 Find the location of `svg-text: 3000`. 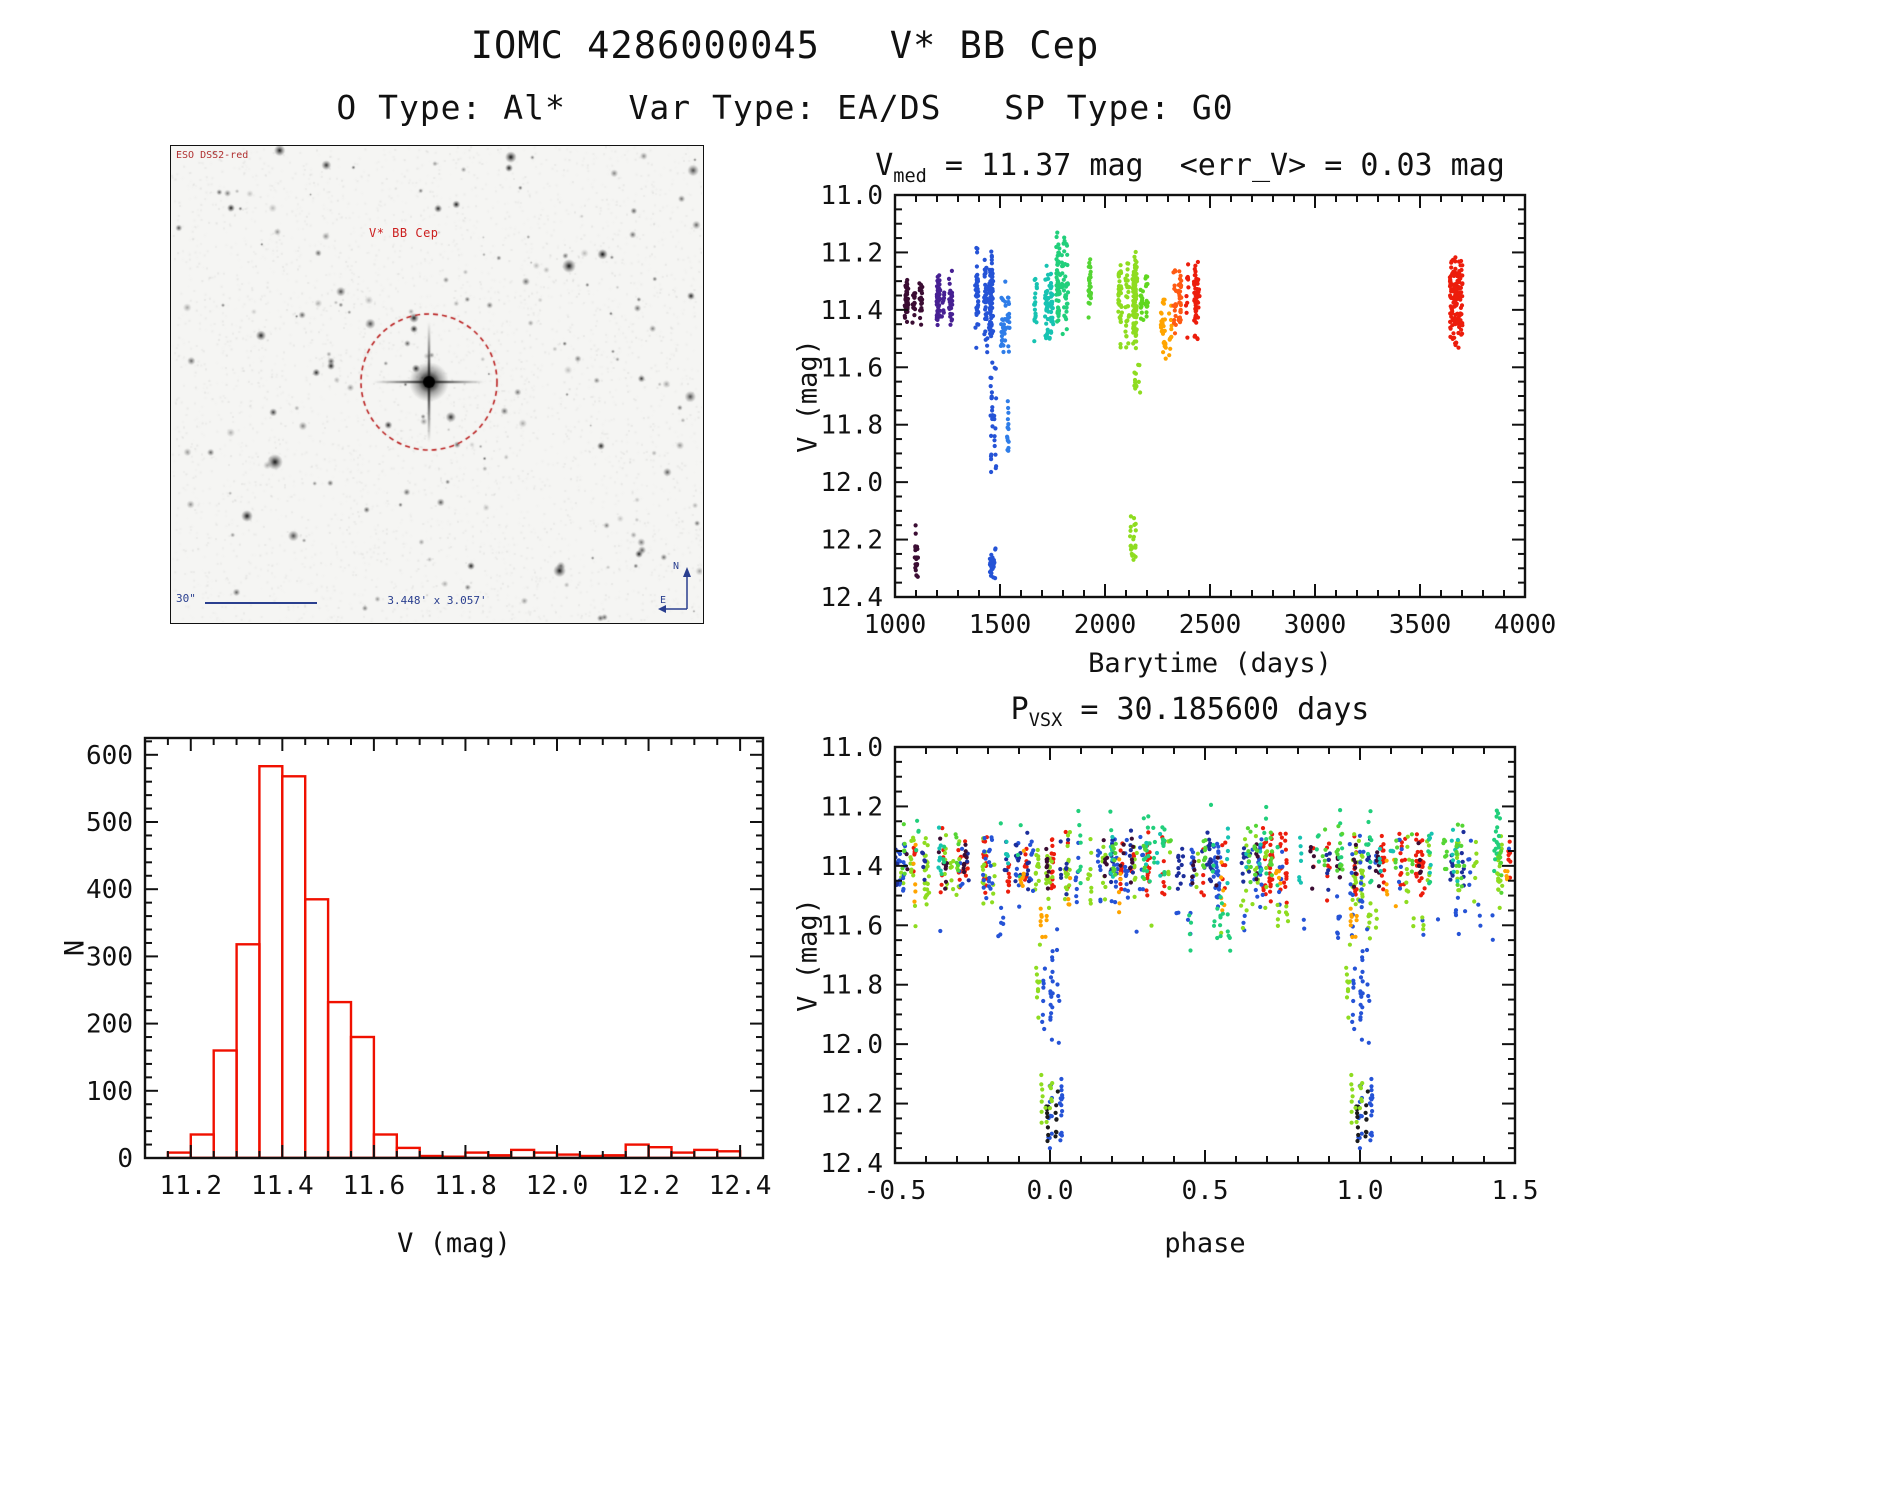

svg-text: 3000 is located at coordinates (1315, 625).